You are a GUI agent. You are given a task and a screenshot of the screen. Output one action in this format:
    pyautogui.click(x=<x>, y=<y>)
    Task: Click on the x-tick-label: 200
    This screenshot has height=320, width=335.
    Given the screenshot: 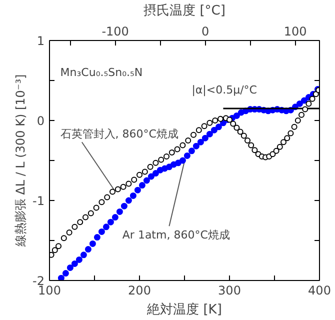 What is the action you would take?
    pyautogui.click(x=139, y=291)
    